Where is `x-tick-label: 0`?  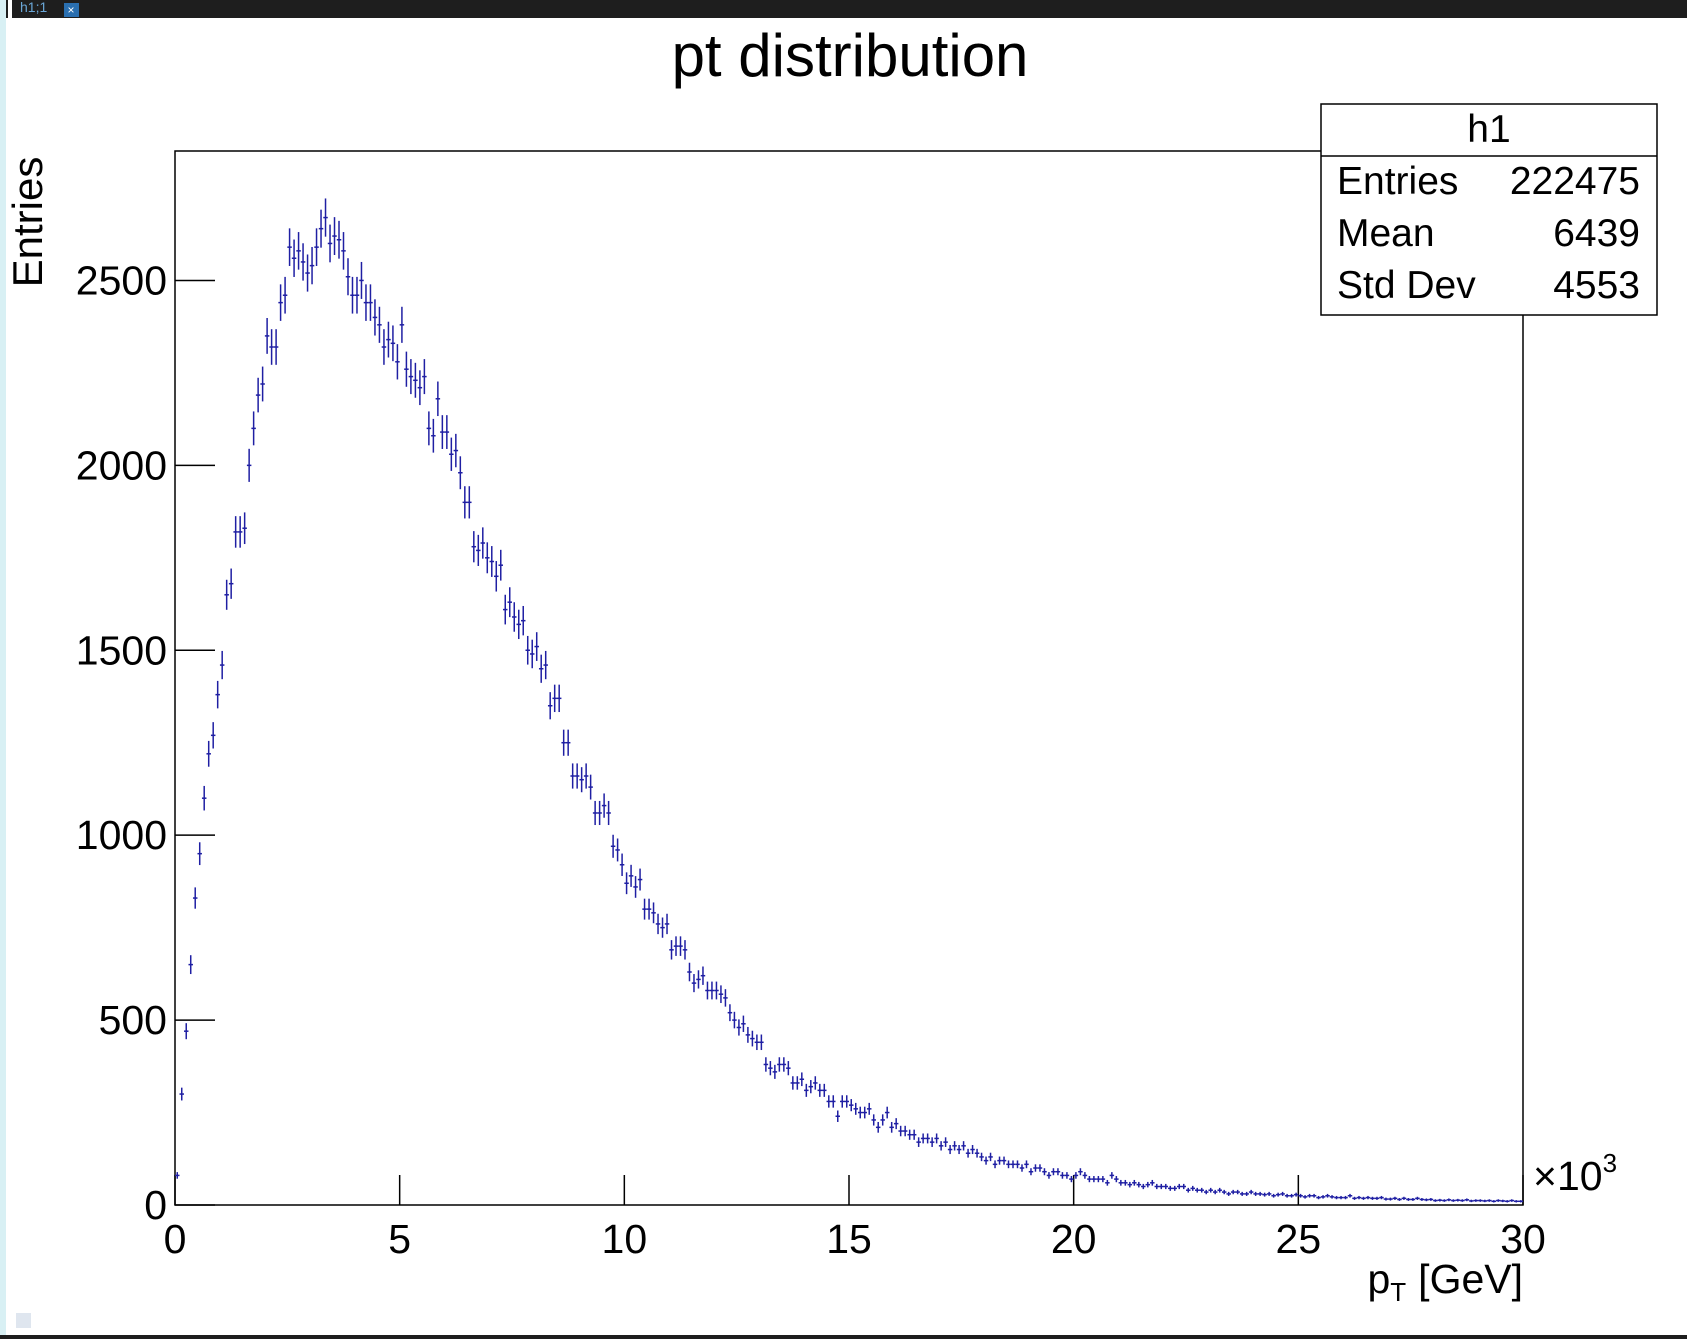 x-tick-label: 0 is located at coordinates (175, 1239).